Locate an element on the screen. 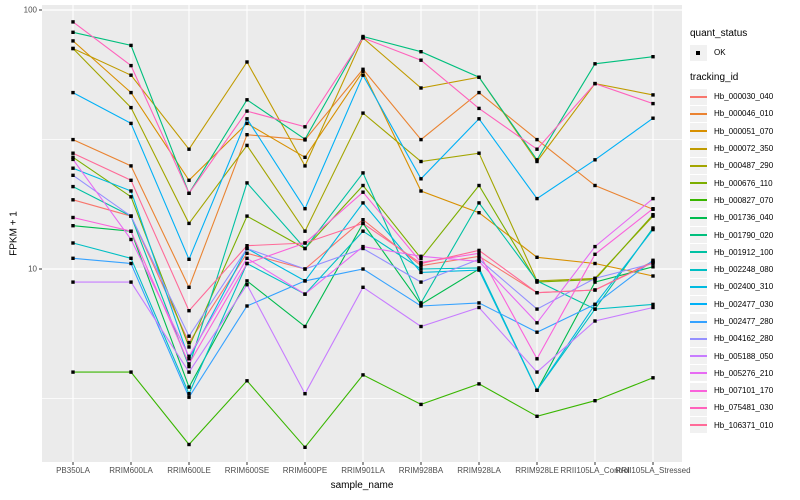  legend-item-tracking: Hb_075481_030 is located at coordinates (745, 407).